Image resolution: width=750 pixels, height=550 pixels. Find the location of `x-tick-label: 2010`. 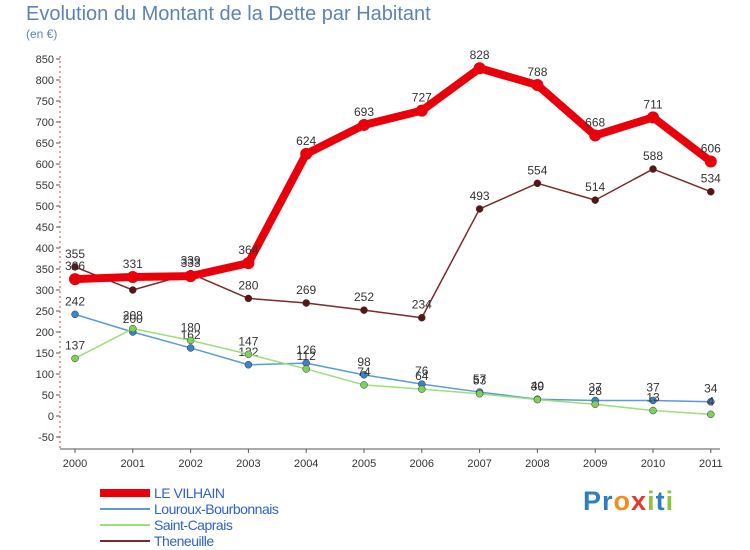

x-tick-label: 2010 is located at coordinates (653, 464).